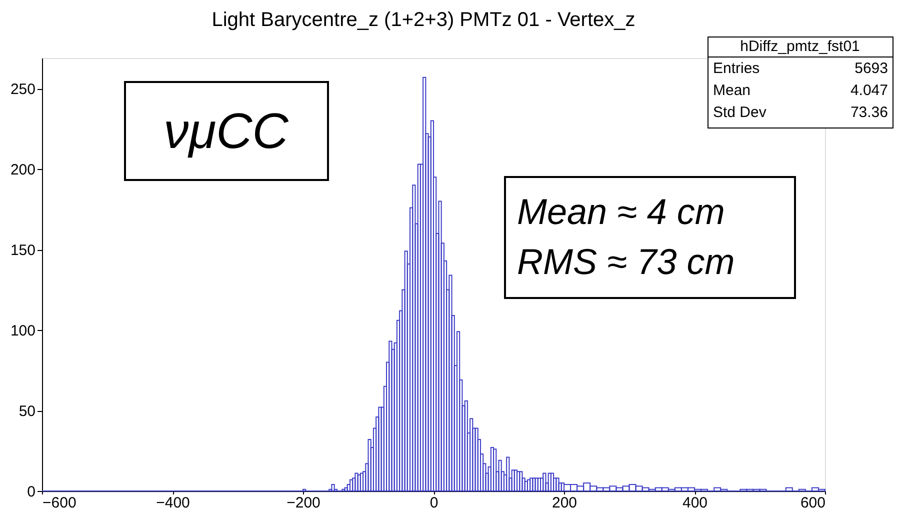 The height and width of the screenshot is (516, 899). What do you see at coordinates (740, 112) in the screenshot?
I see `annotation: Std Dev` at bounding box center [740, 112].